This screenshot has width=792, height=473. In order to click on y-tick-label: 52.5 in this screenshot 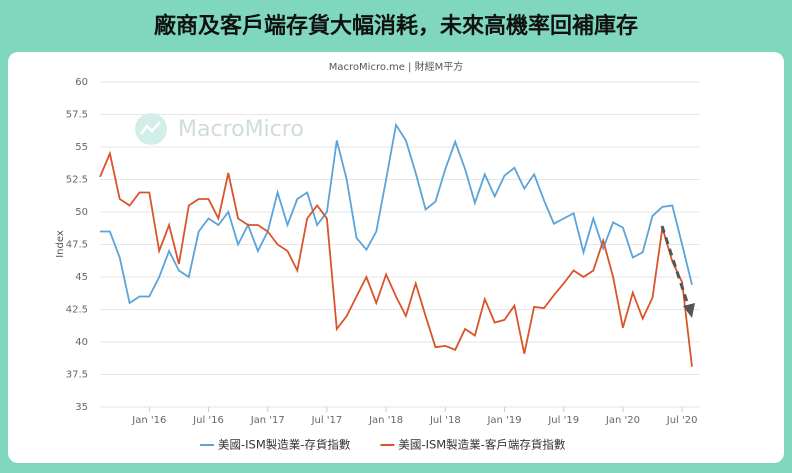, I will do `click(77, 180)`.